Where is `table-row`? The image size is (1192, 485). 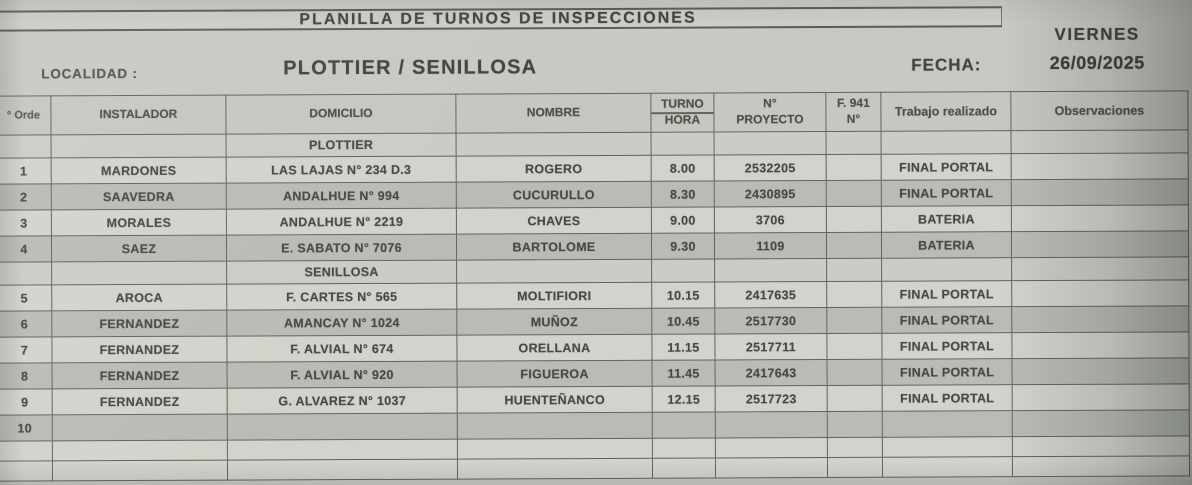 table-row is located at coordinates (595, 468).